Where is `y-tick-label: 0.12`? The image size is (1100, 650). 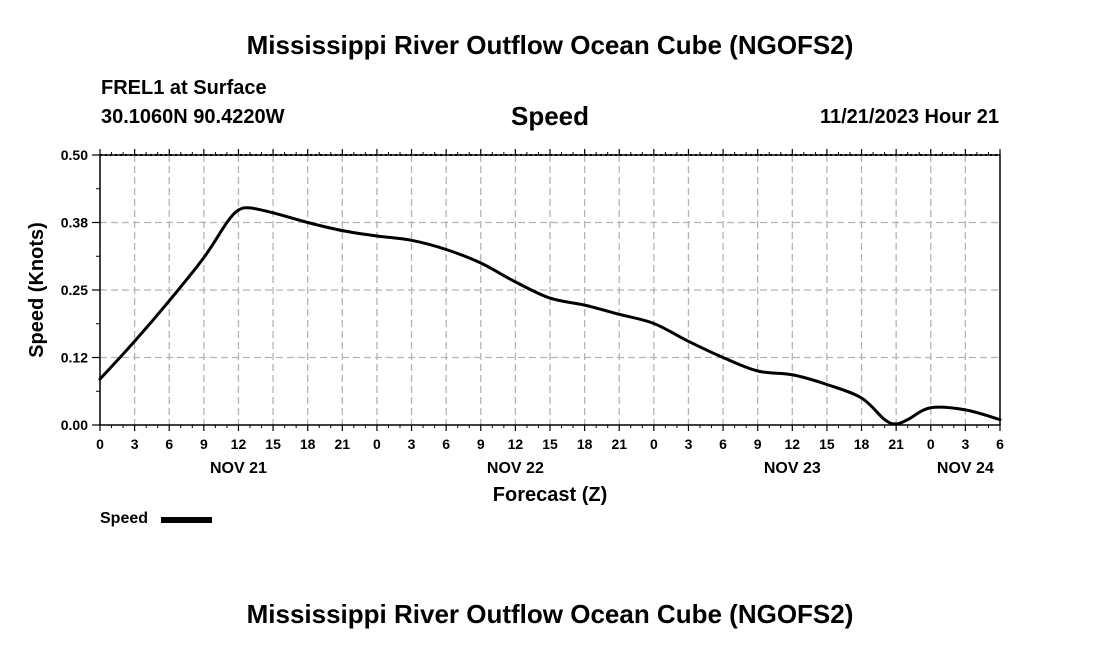
y-tick-label: 0.12 is located at coordinates (74, 358).